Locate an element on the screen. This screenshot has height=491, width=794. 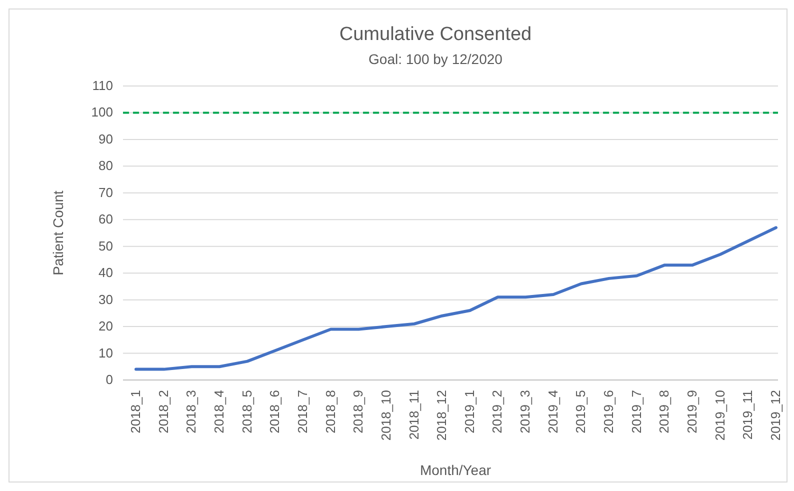
x-tick-label: 2018_6 is located at coordinates (274, 412).